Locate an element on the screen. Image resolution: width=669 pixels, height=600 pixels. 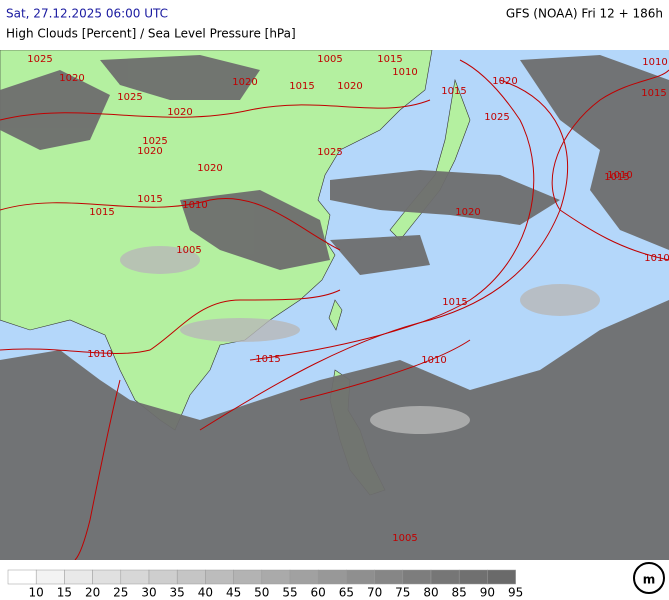
colorbar-tick-label: 85 is located at coordinates (459, 593).